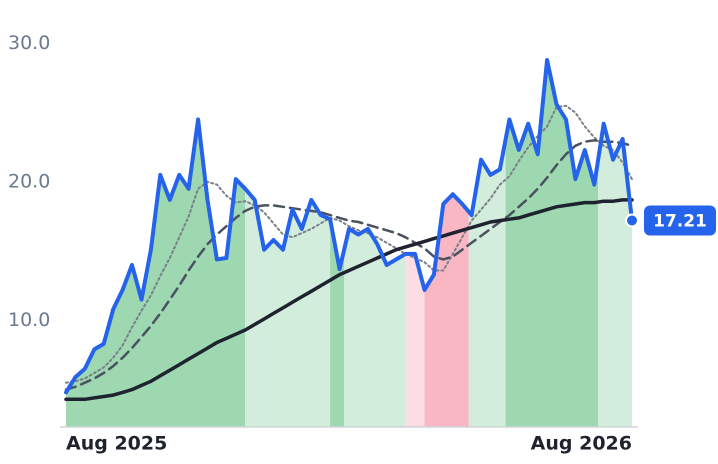 This screenshot has width=718, height=464. What do you see at coordinates (116, 444) in the screenshot?
I see `x-tick-label: Aug 2025` at bounding box center [116, 444].